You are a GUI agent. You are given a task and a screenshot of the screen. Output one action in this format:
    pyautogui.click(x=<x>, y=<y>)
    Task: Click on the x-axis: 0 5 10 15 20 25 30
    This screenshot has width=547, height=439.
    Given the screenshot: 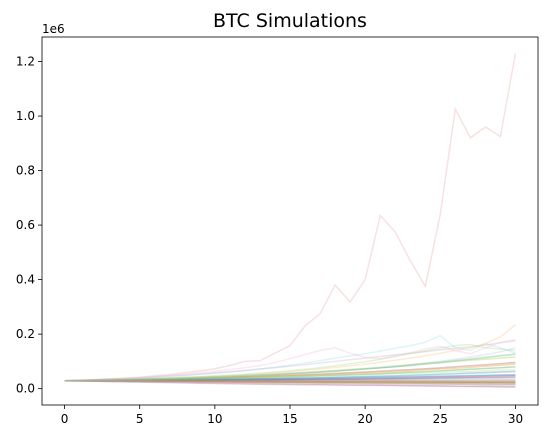 What is the action you would take?
    pyautogui.click(x=292, y=415)
    